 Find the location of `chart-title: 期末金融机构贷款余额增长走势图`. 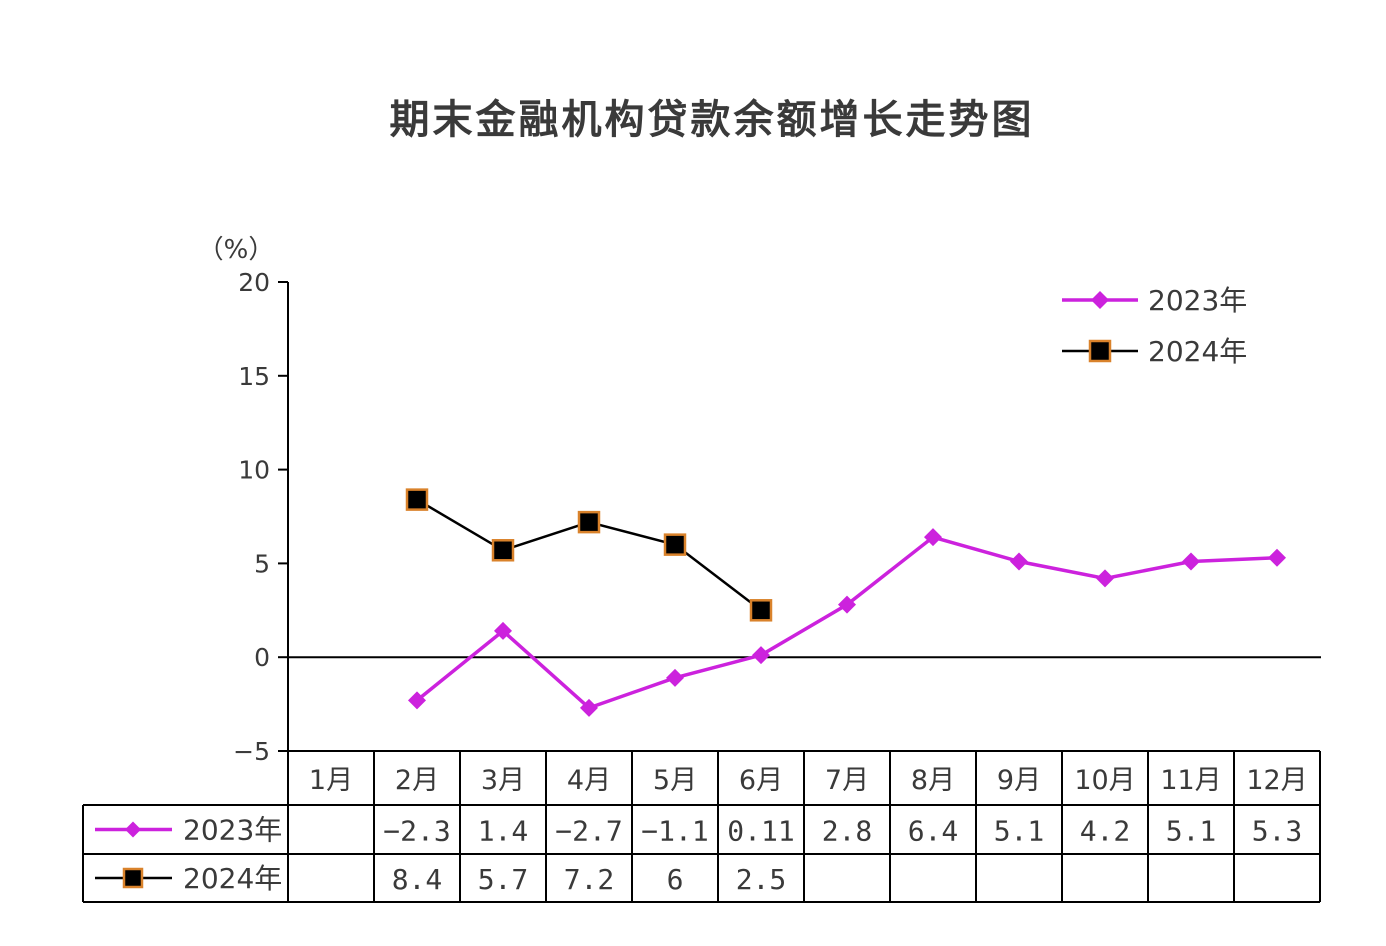

chart-title: 期末金融机构贷款余额增长走势图 is located at coordinates (712, 120).